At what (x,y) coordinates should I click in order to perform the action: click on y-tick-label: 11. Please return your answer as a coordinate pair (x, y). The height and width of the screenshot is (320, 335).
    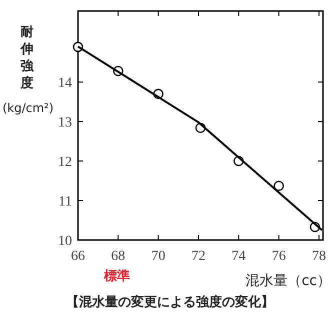
    Looking at the image, I should click on (65, 202).